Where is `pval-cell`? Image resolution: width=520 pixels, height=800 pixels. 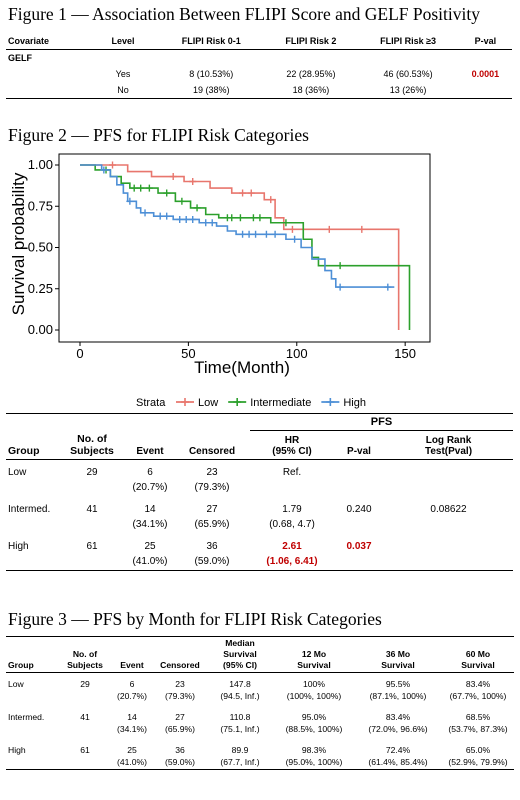
pval-cell is located at coordinates (485, 90).